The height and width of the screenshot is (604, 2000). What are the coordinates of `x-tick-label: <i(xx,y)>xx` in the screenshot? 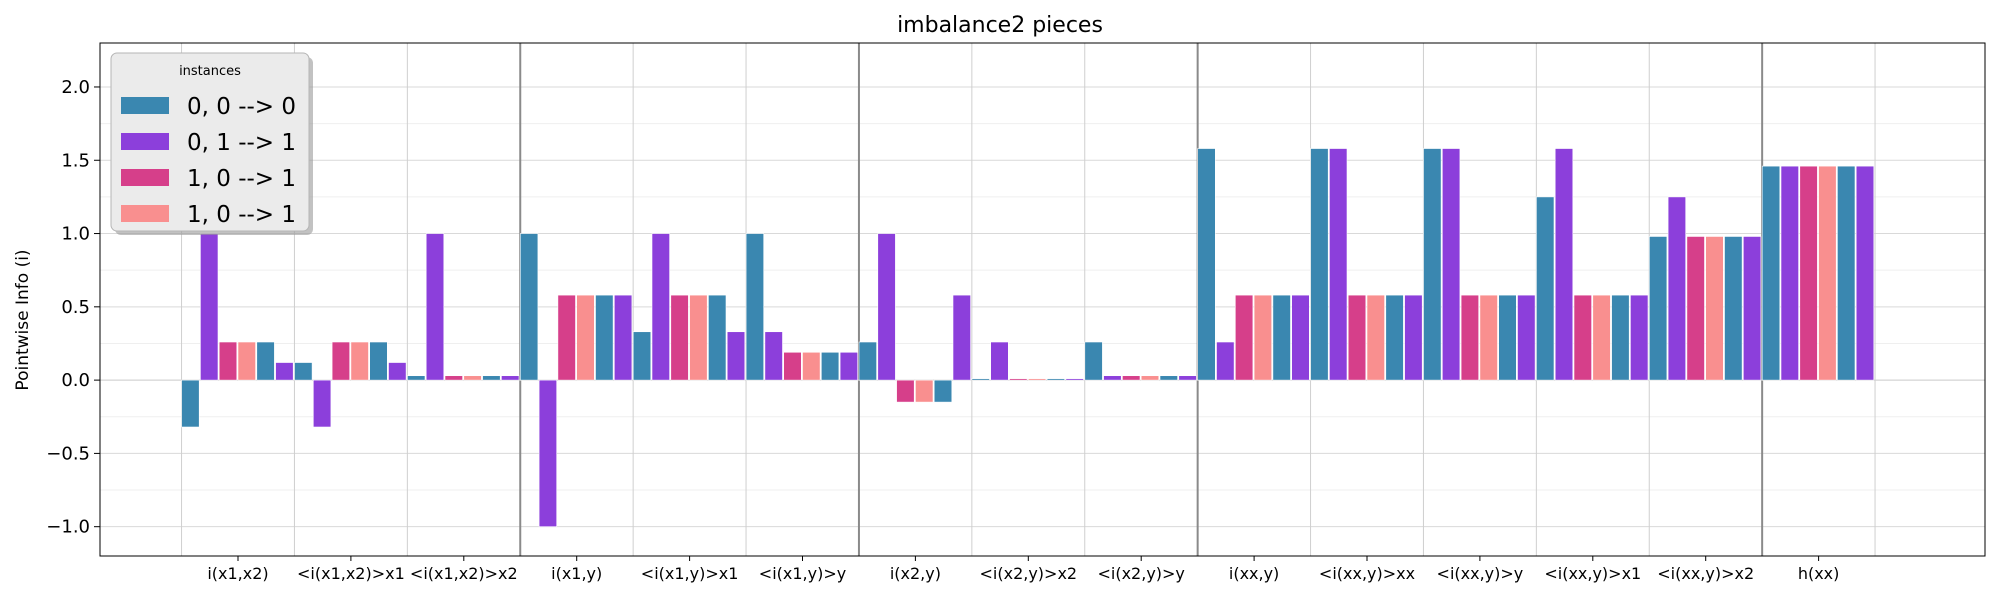 It's located at (1367, 573).